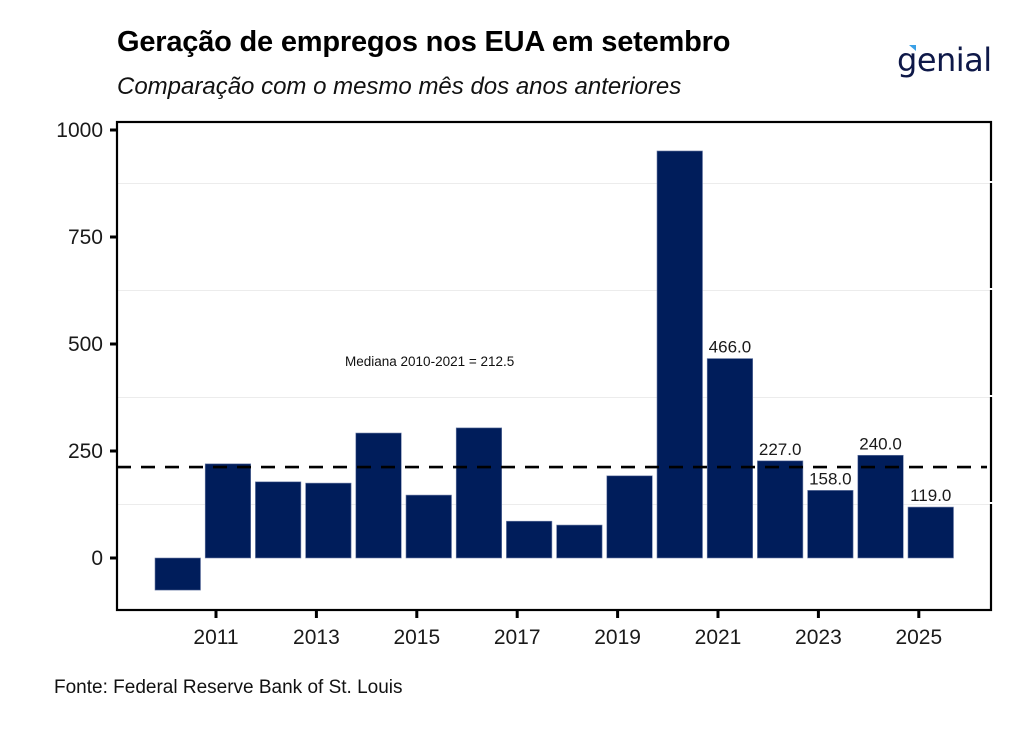 The image size is (1024, 731). Describe the element at coordinates (679, 354) in the screenshot. I see `bar-2020` at that location.